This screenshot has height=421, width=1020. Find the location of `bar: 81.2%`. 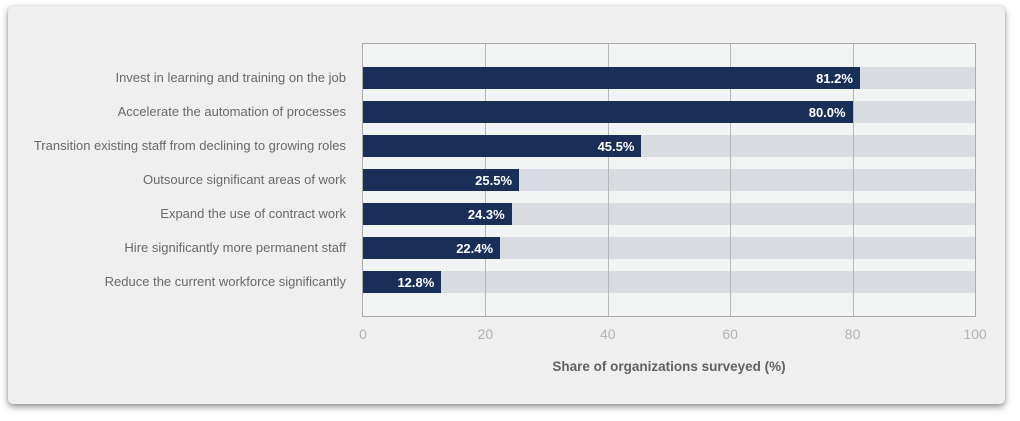

bar: 81.2% is located at coordinates (611, 78).